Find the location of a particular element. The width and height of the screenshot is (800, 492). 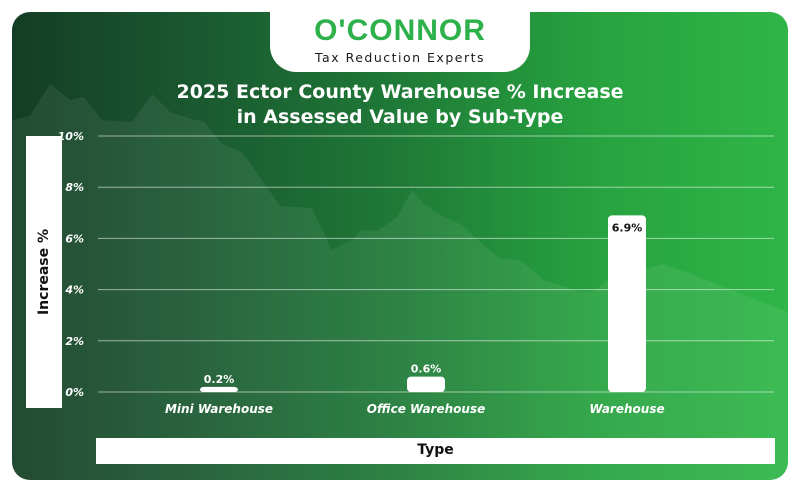

x-tick-label: Mini Warehouse is located at coordinates (219, 409).